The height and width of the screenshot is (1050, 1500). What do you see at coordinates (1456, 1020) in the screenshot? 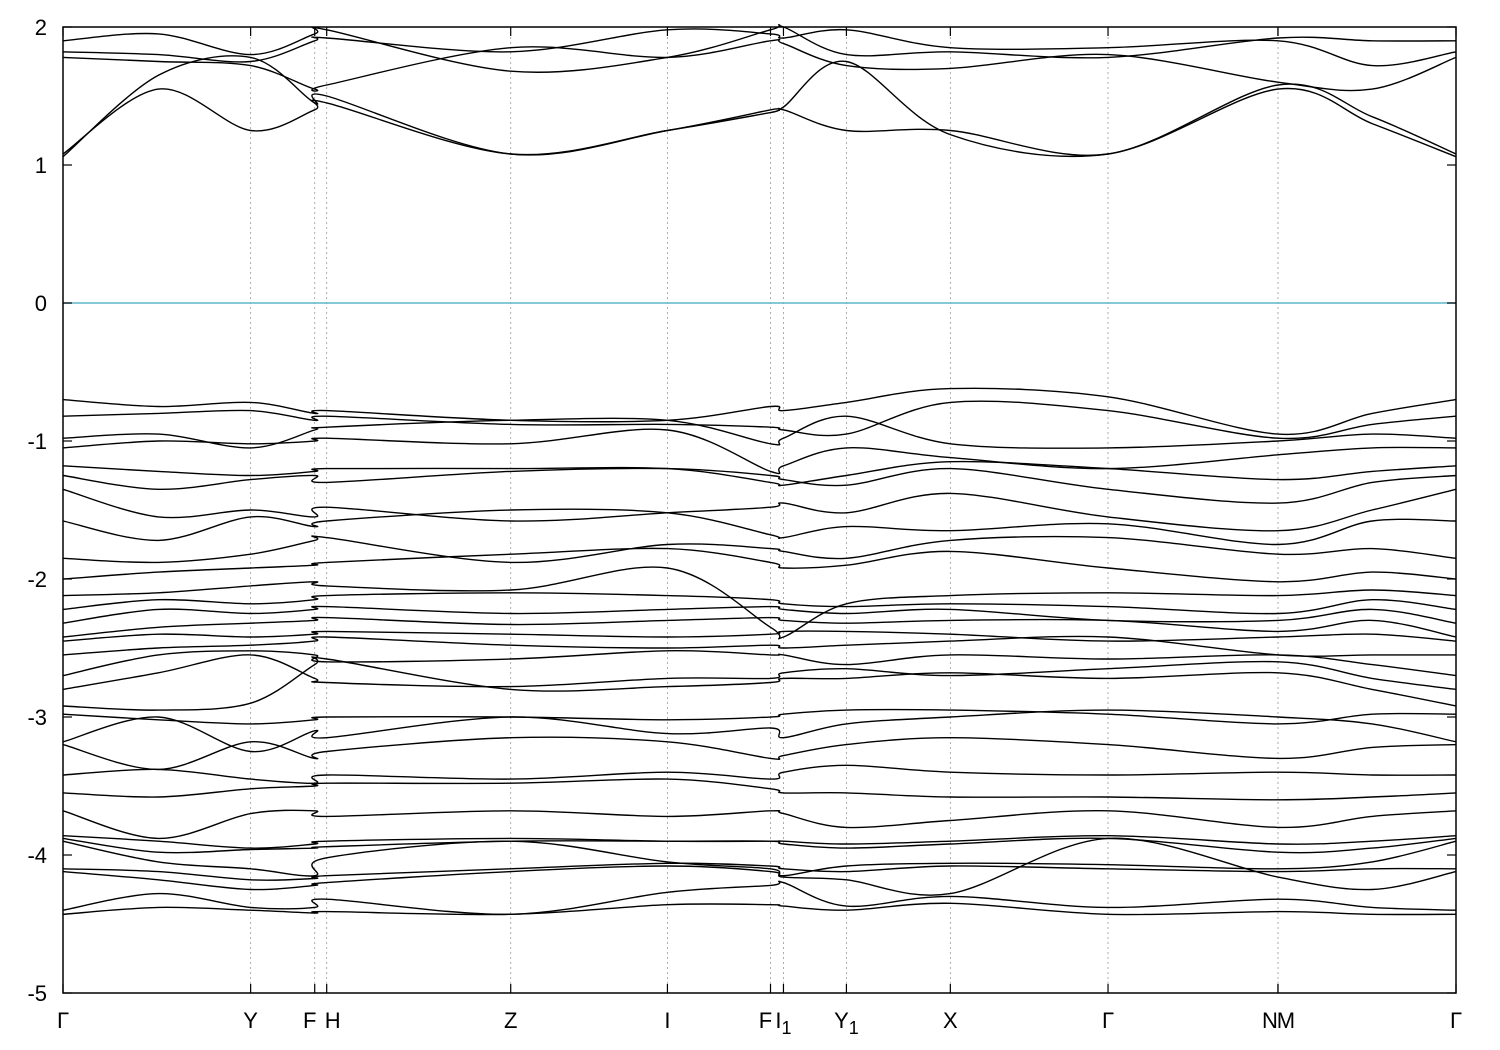
I see `k-point-label-13: Γ` at bounding box center [1456, 1020].